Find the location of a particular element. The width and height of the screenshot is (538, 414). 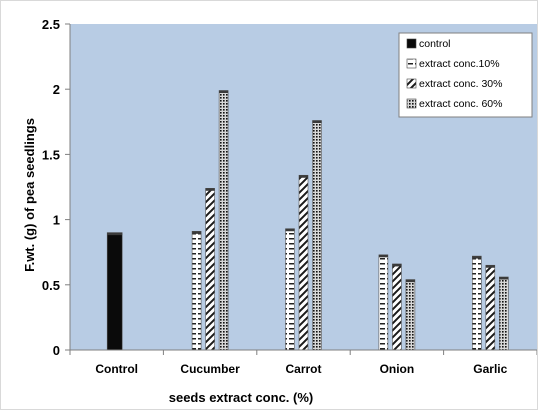

legend-box is located at coordinates (465, 75).